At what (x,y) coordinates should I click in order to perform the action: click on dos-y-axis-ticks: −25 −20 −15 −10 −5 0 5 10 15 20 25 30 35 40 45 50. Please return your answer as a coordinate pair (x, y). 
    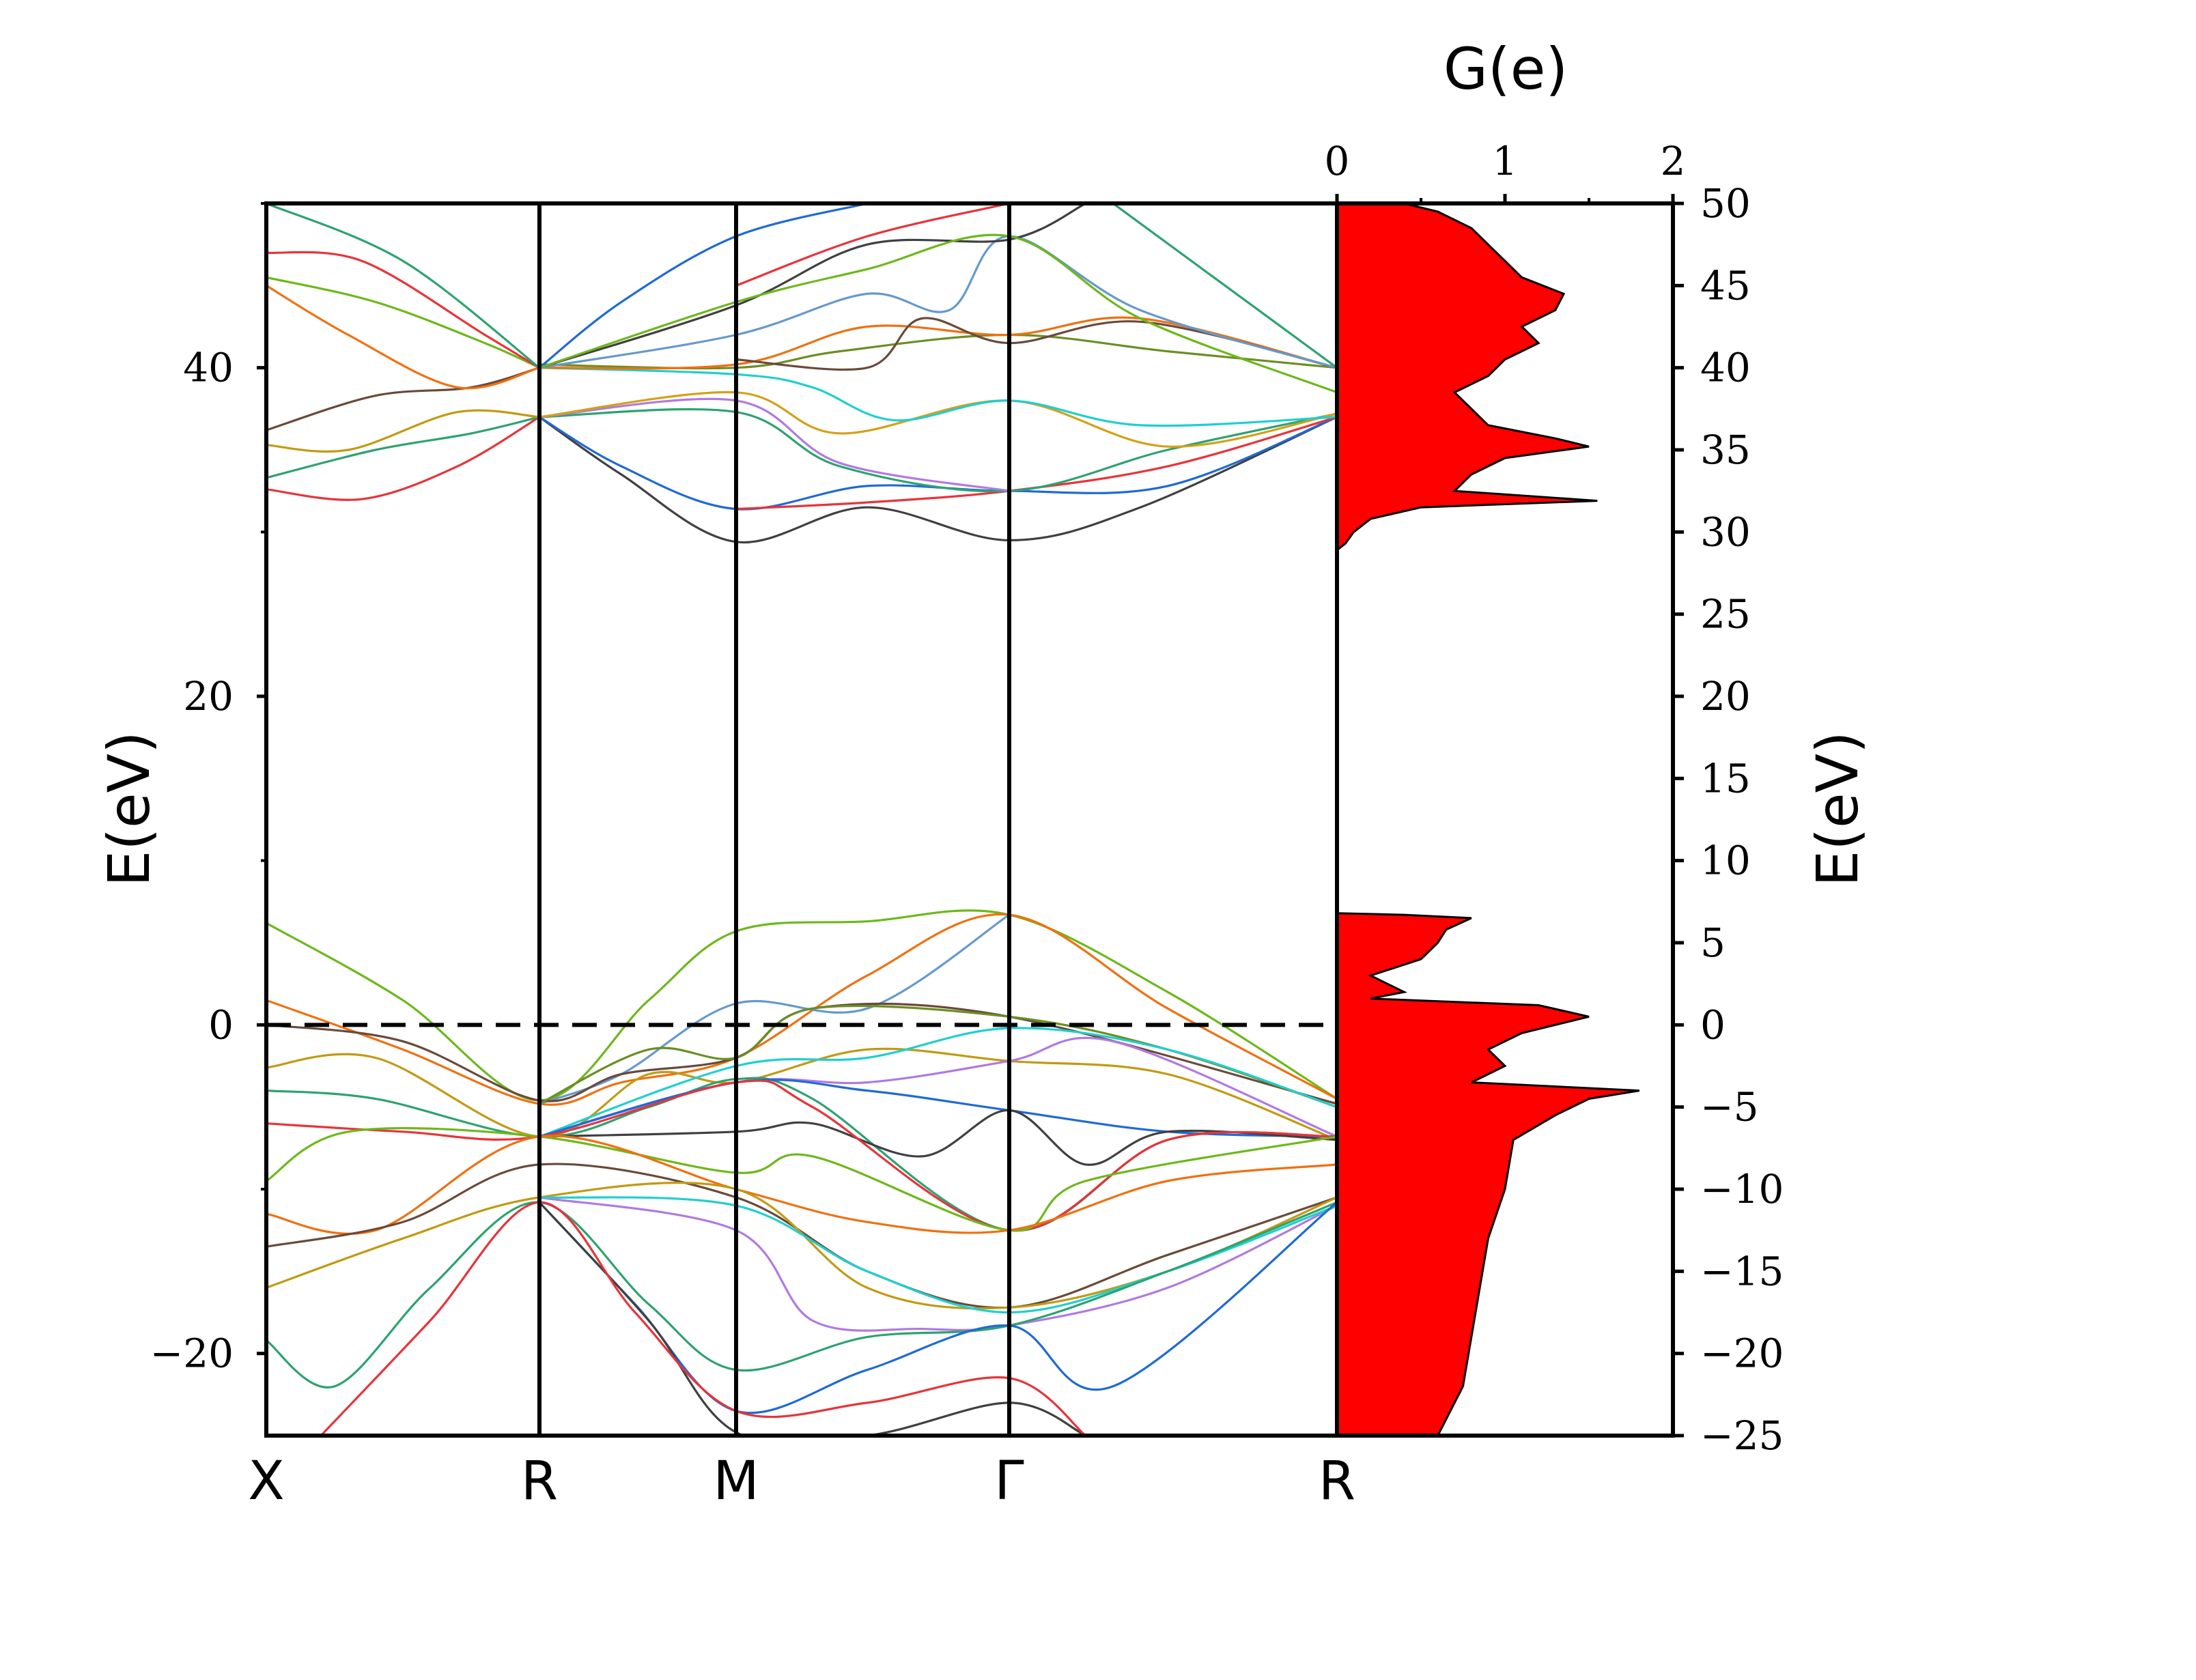
    Looking at the image, I should click on (1729, 819).